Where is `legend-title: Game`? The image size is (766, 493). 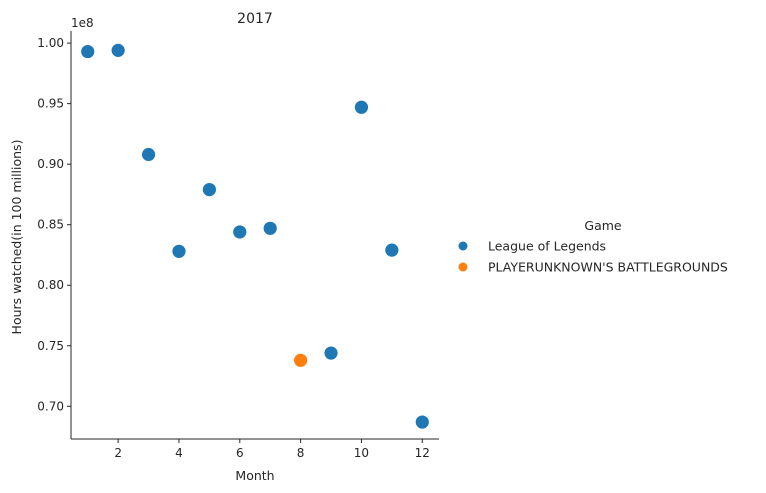
legend-title: Game is located at coordinates (603, 225).